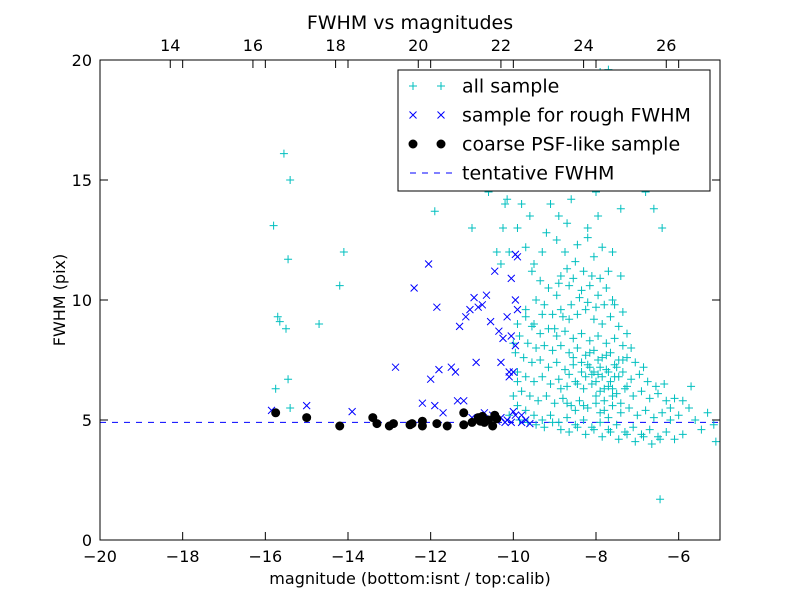 The height and width of the screenshot is (600, 800). What do you see at coordinates (82, 300) in the screenshot?
I see `y-tick-label: 10` at bounding box center [82, 300].